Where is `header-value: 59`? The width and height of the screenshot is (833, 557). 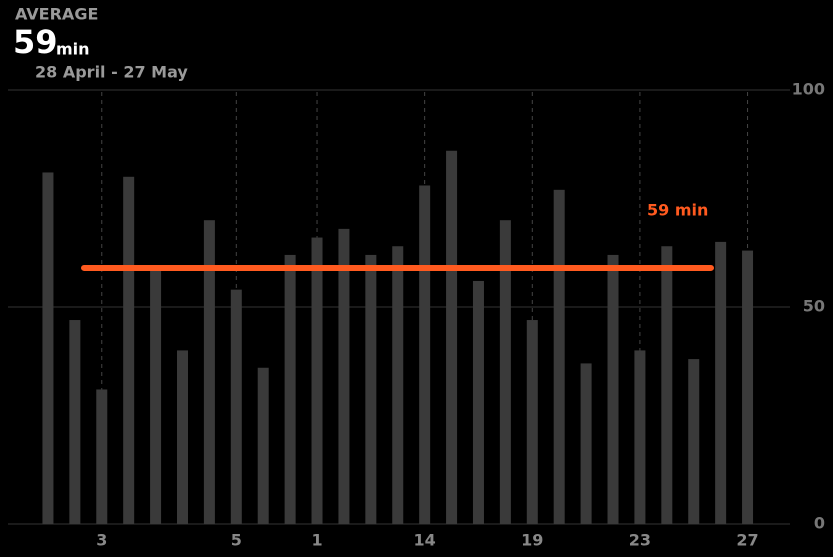
header-value: 59 is located at coordinates (35, 42).